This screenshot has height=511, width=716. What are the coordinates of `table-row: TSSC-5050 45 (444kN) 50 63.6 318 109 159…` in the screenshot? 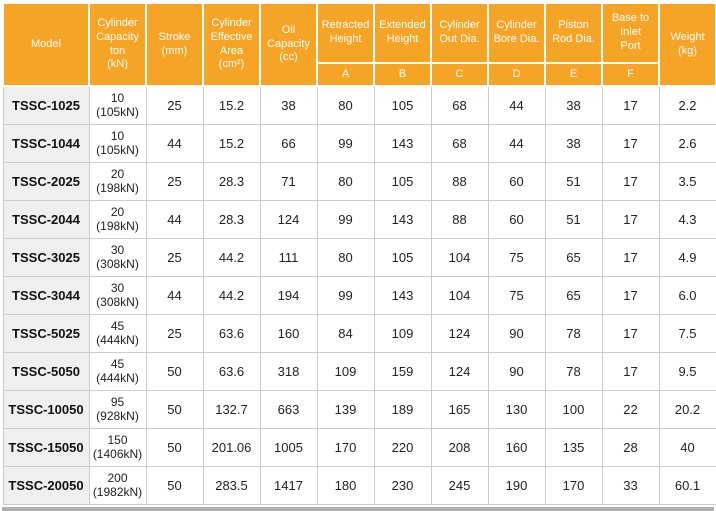 It's located at (359, 371).